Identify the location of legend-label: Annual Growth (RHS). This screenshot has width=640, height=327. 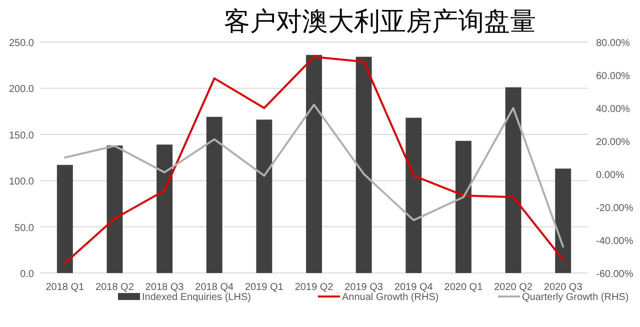
(390, 297).